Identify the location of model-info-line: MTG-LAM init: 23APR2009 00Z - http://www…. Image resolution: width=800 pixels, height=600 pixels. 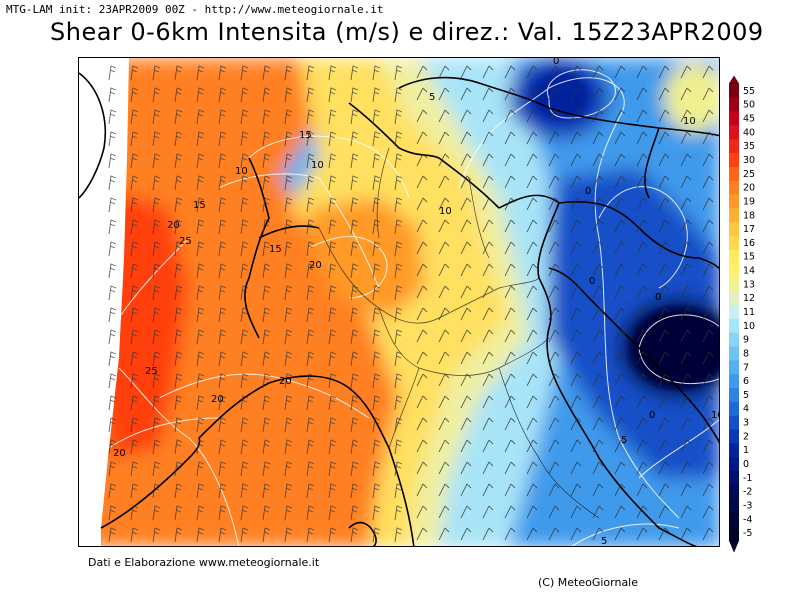
(195, 9).